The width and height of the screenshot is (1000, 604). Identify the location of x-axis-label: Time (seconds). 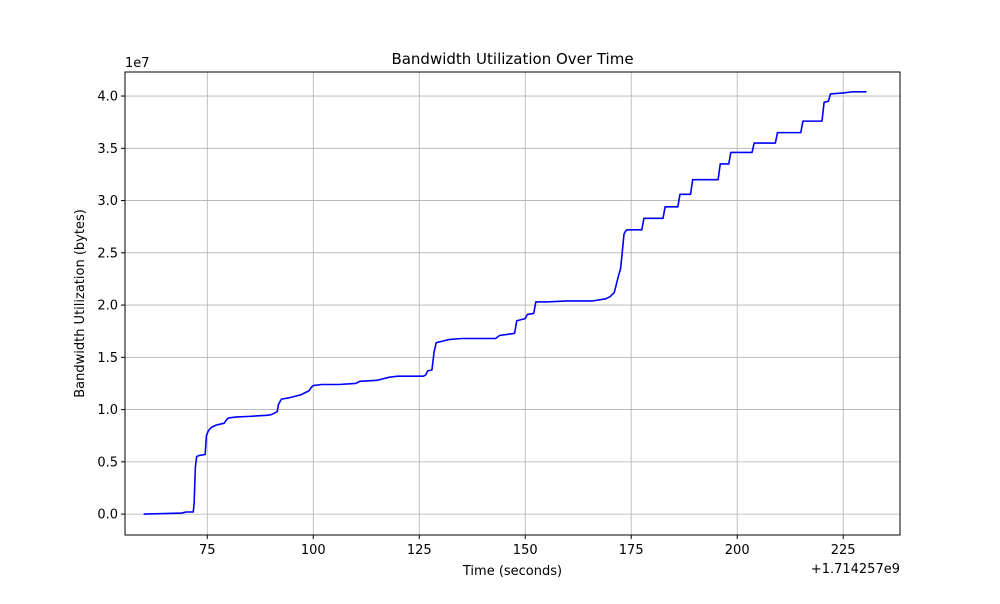
(512, 571).